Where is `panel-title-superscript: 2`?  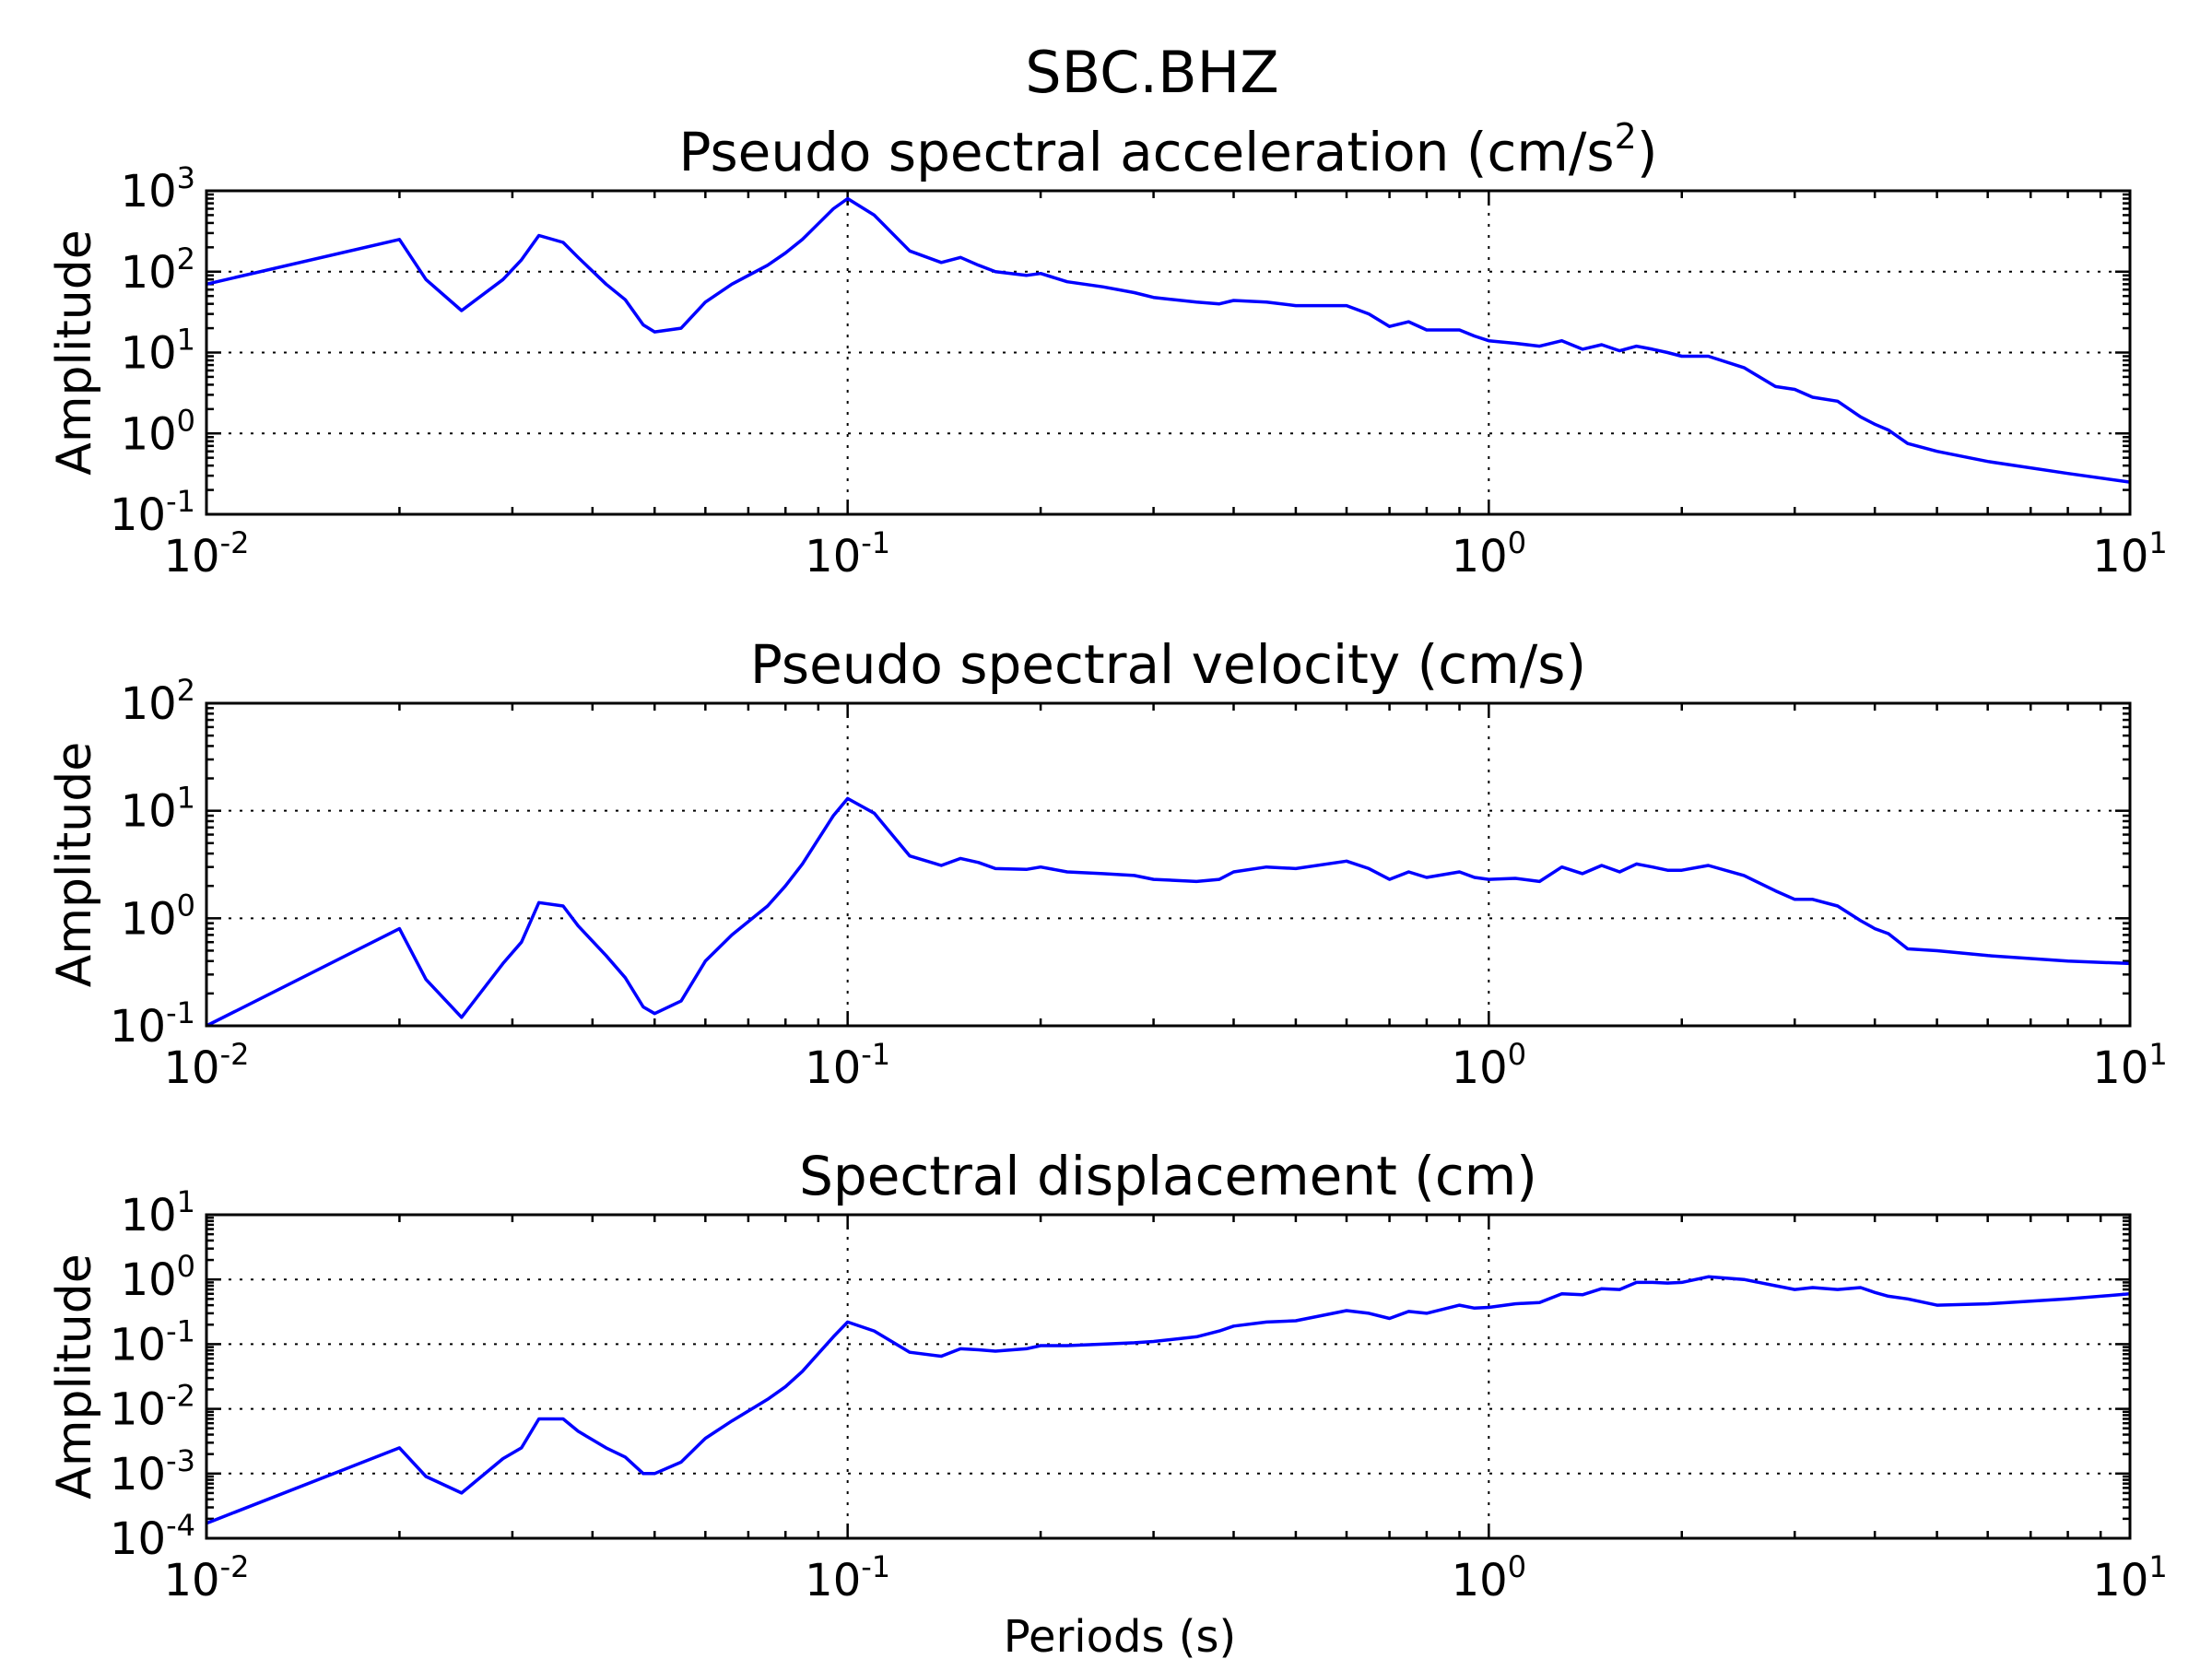
panel-title-superscript: 2 is located at coordinates (1626, 136).